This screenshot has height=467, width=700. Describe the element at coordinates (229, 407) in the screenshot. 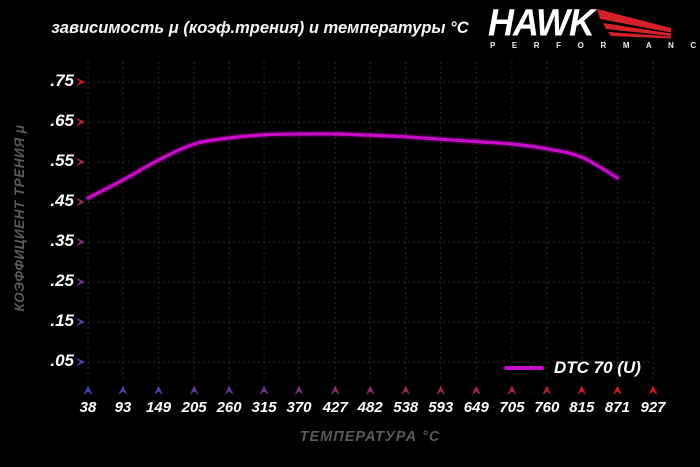

I see `x-tick-label: 260` at that location.